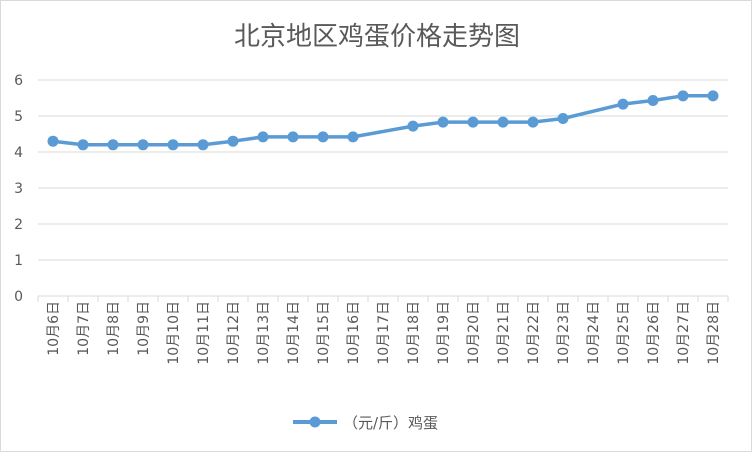 This screenshot has width=752, height=452. I want to click on x-tick-label: 10月11日, so click(204, 333).